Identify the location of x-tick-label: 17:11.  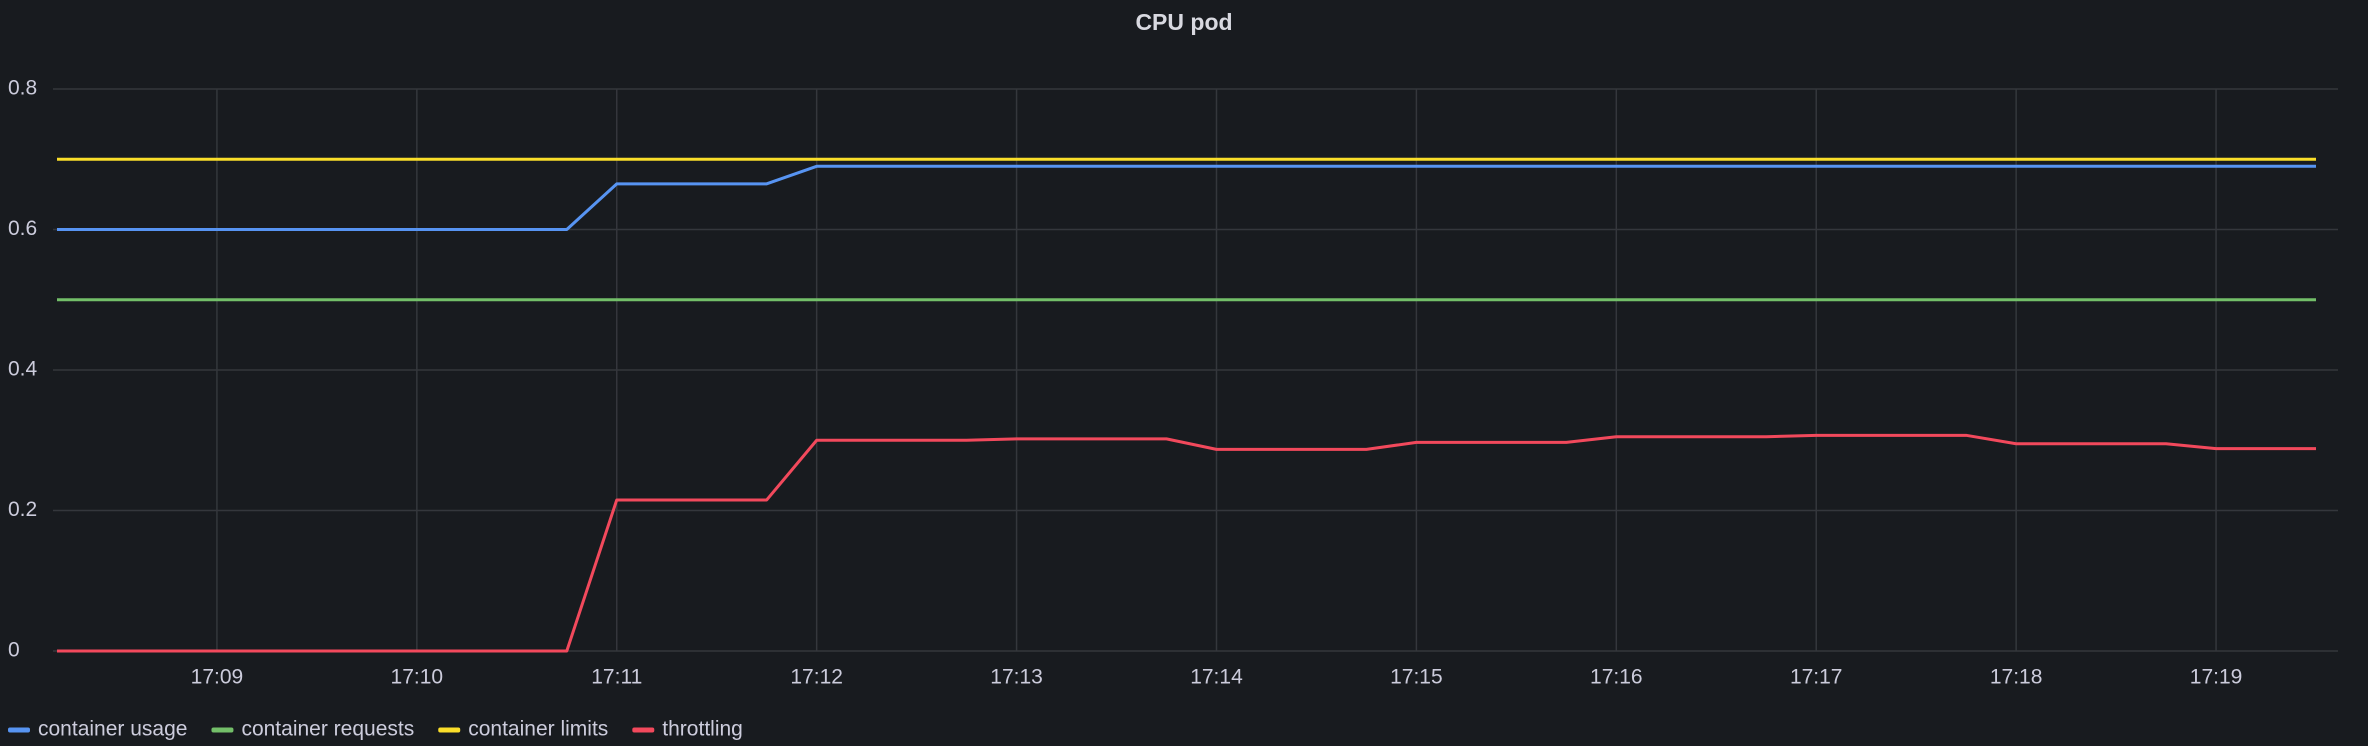
(616, 677).